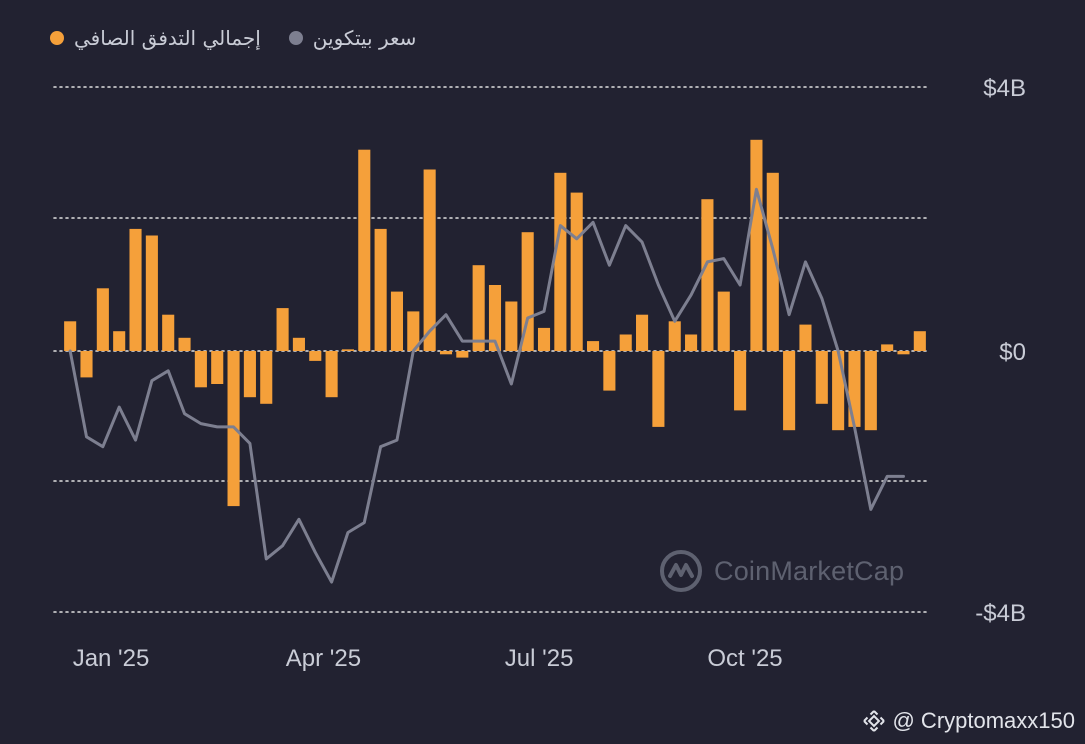  What do you see at coordinates (428, 658) in the screenshot?
I see `x-axis-ticks: Jan '25 Apr '25 Jul '25 Oct '25` at bounding box center [428, 658].